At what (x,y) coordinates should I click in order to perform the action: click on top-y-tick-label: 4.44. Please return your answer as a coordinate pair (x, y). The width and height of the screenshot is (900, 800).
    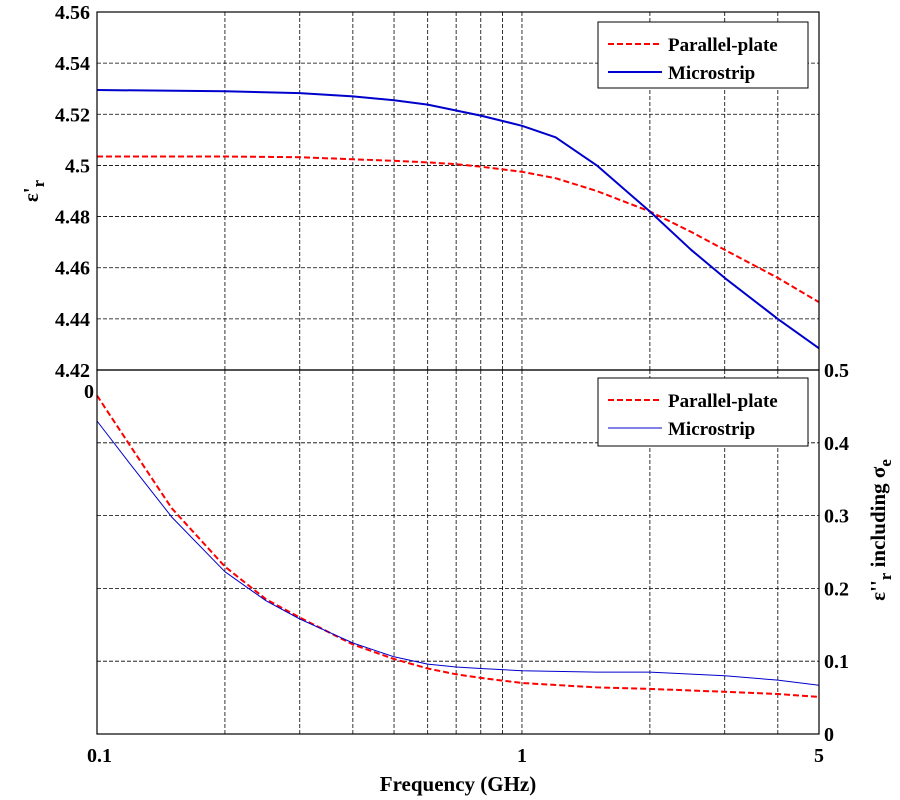
    Looking at the image, I should click on (72, 320).